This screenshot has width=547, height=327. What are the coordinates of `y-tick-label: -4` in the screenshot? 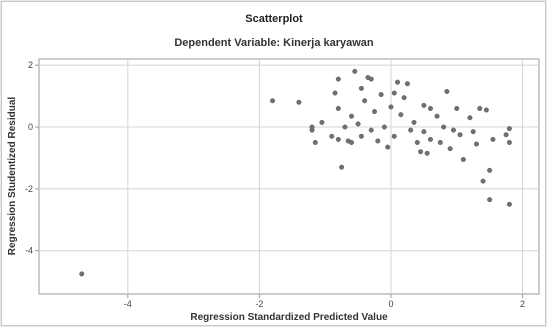 It's located at (29, 251).